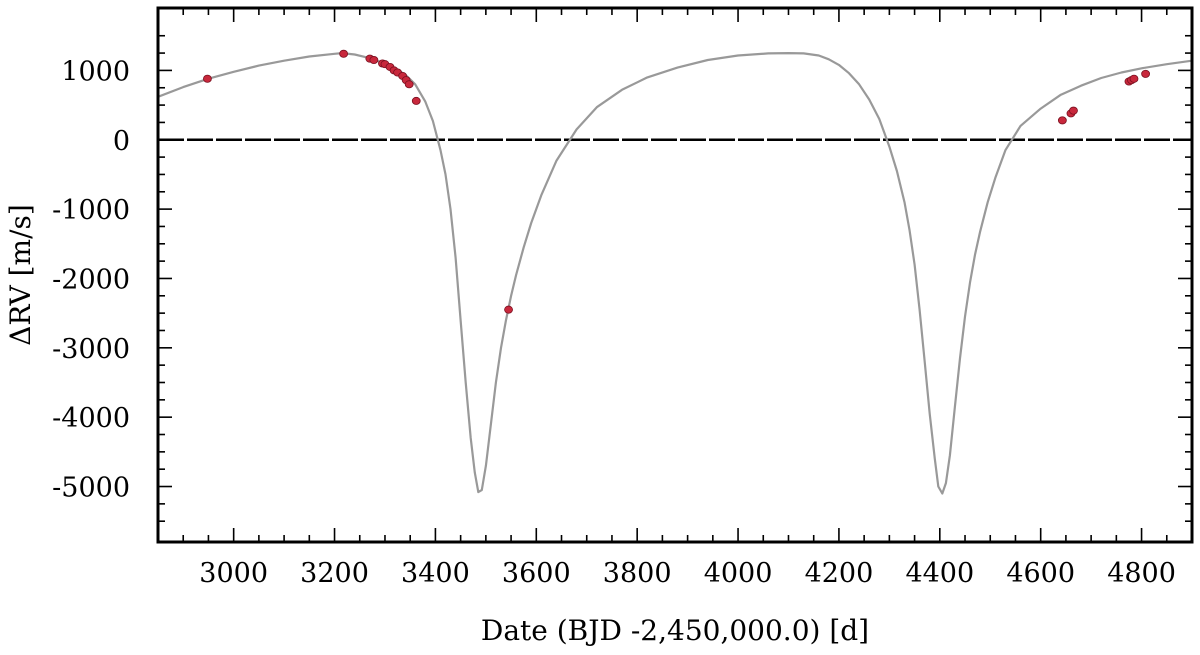 The image size is (1200, 655). Describe the element at coordinates (637, 573) in the screenshot. I see `x-tick-label: 3800` at that location.